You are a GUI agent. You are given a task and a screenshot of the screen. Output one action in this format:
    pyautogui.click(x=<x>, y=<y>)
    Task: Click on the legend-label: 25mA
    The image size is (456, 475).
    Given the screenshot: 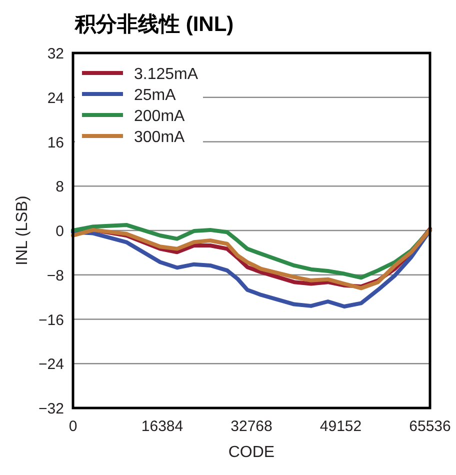 What is the action you would take?
    pyautogui.click(x=155, y=95)
    